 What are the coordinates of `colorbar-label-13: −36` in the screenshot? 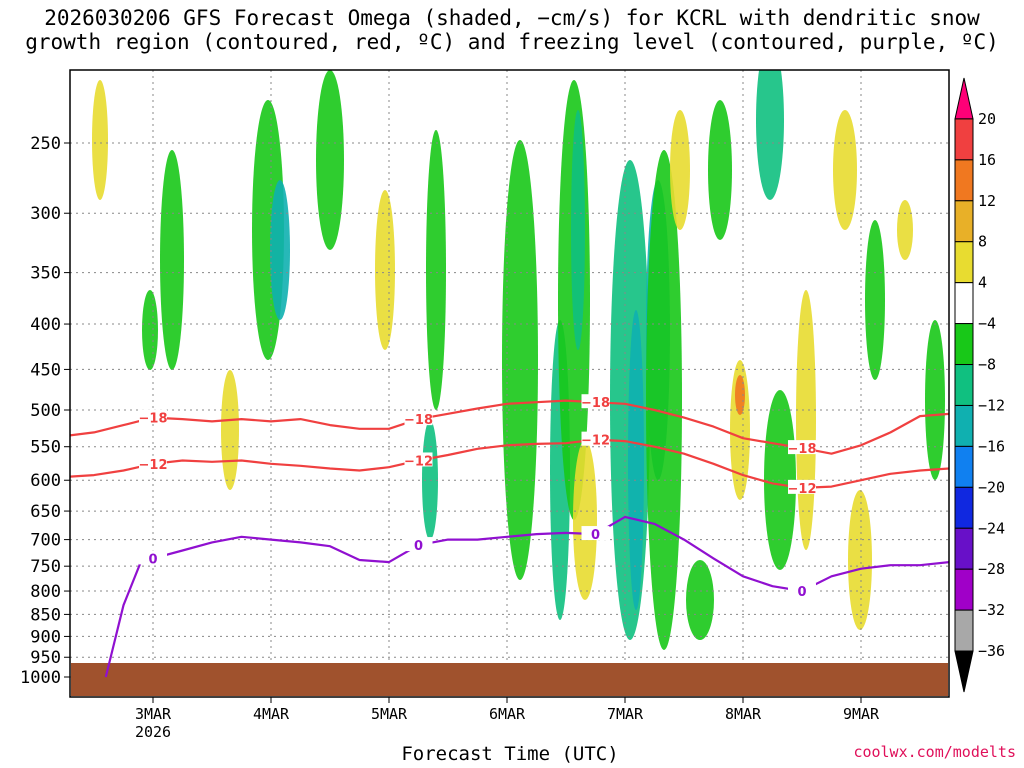 It's located at (991, 651).